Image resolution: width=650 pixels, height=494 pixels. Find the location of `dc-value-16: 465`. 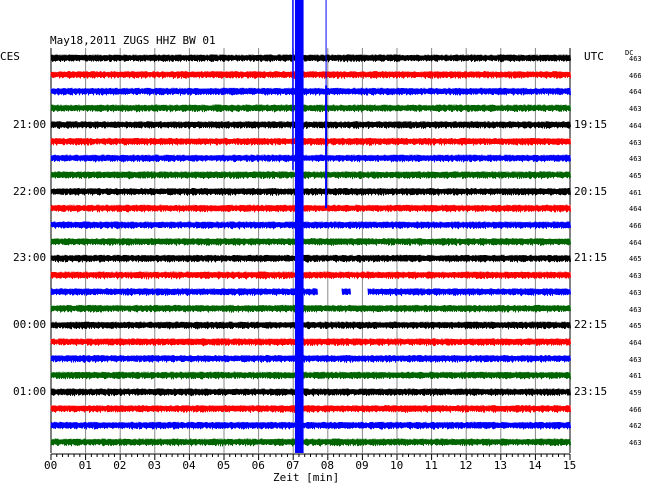

dc-value-16: 465 is located at coordinates (635, 326).